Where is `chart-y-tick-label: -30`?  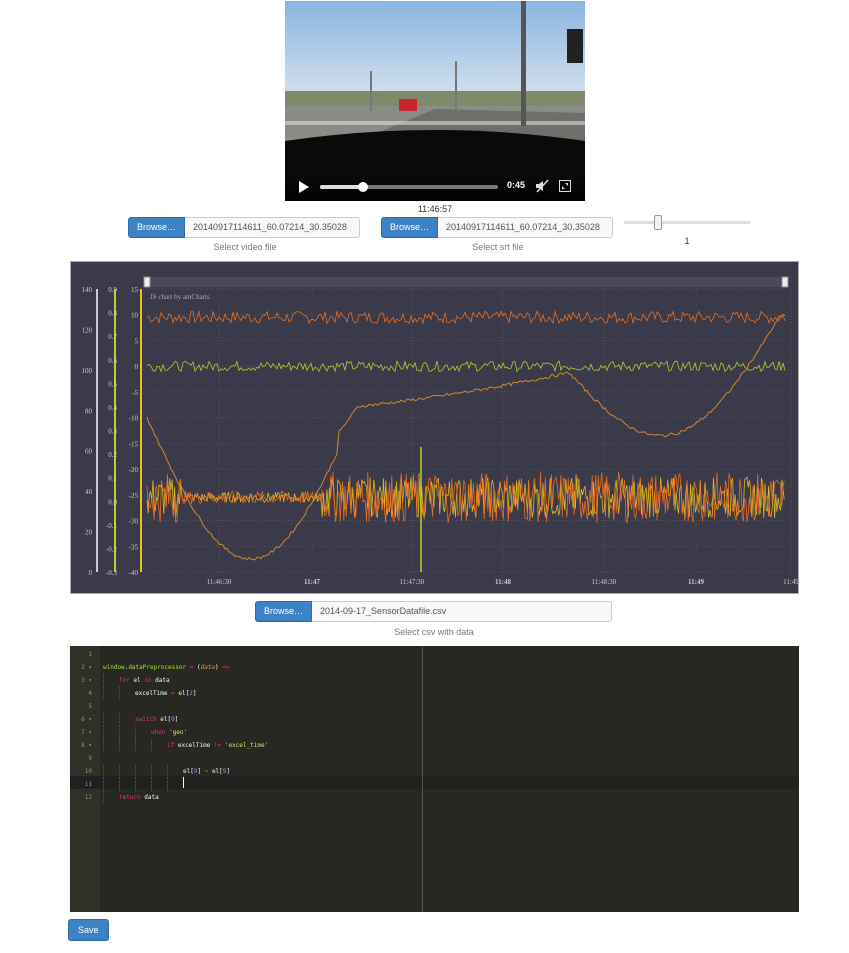 chart-y-tick-label: -30 is located at coordinates (134, 522).